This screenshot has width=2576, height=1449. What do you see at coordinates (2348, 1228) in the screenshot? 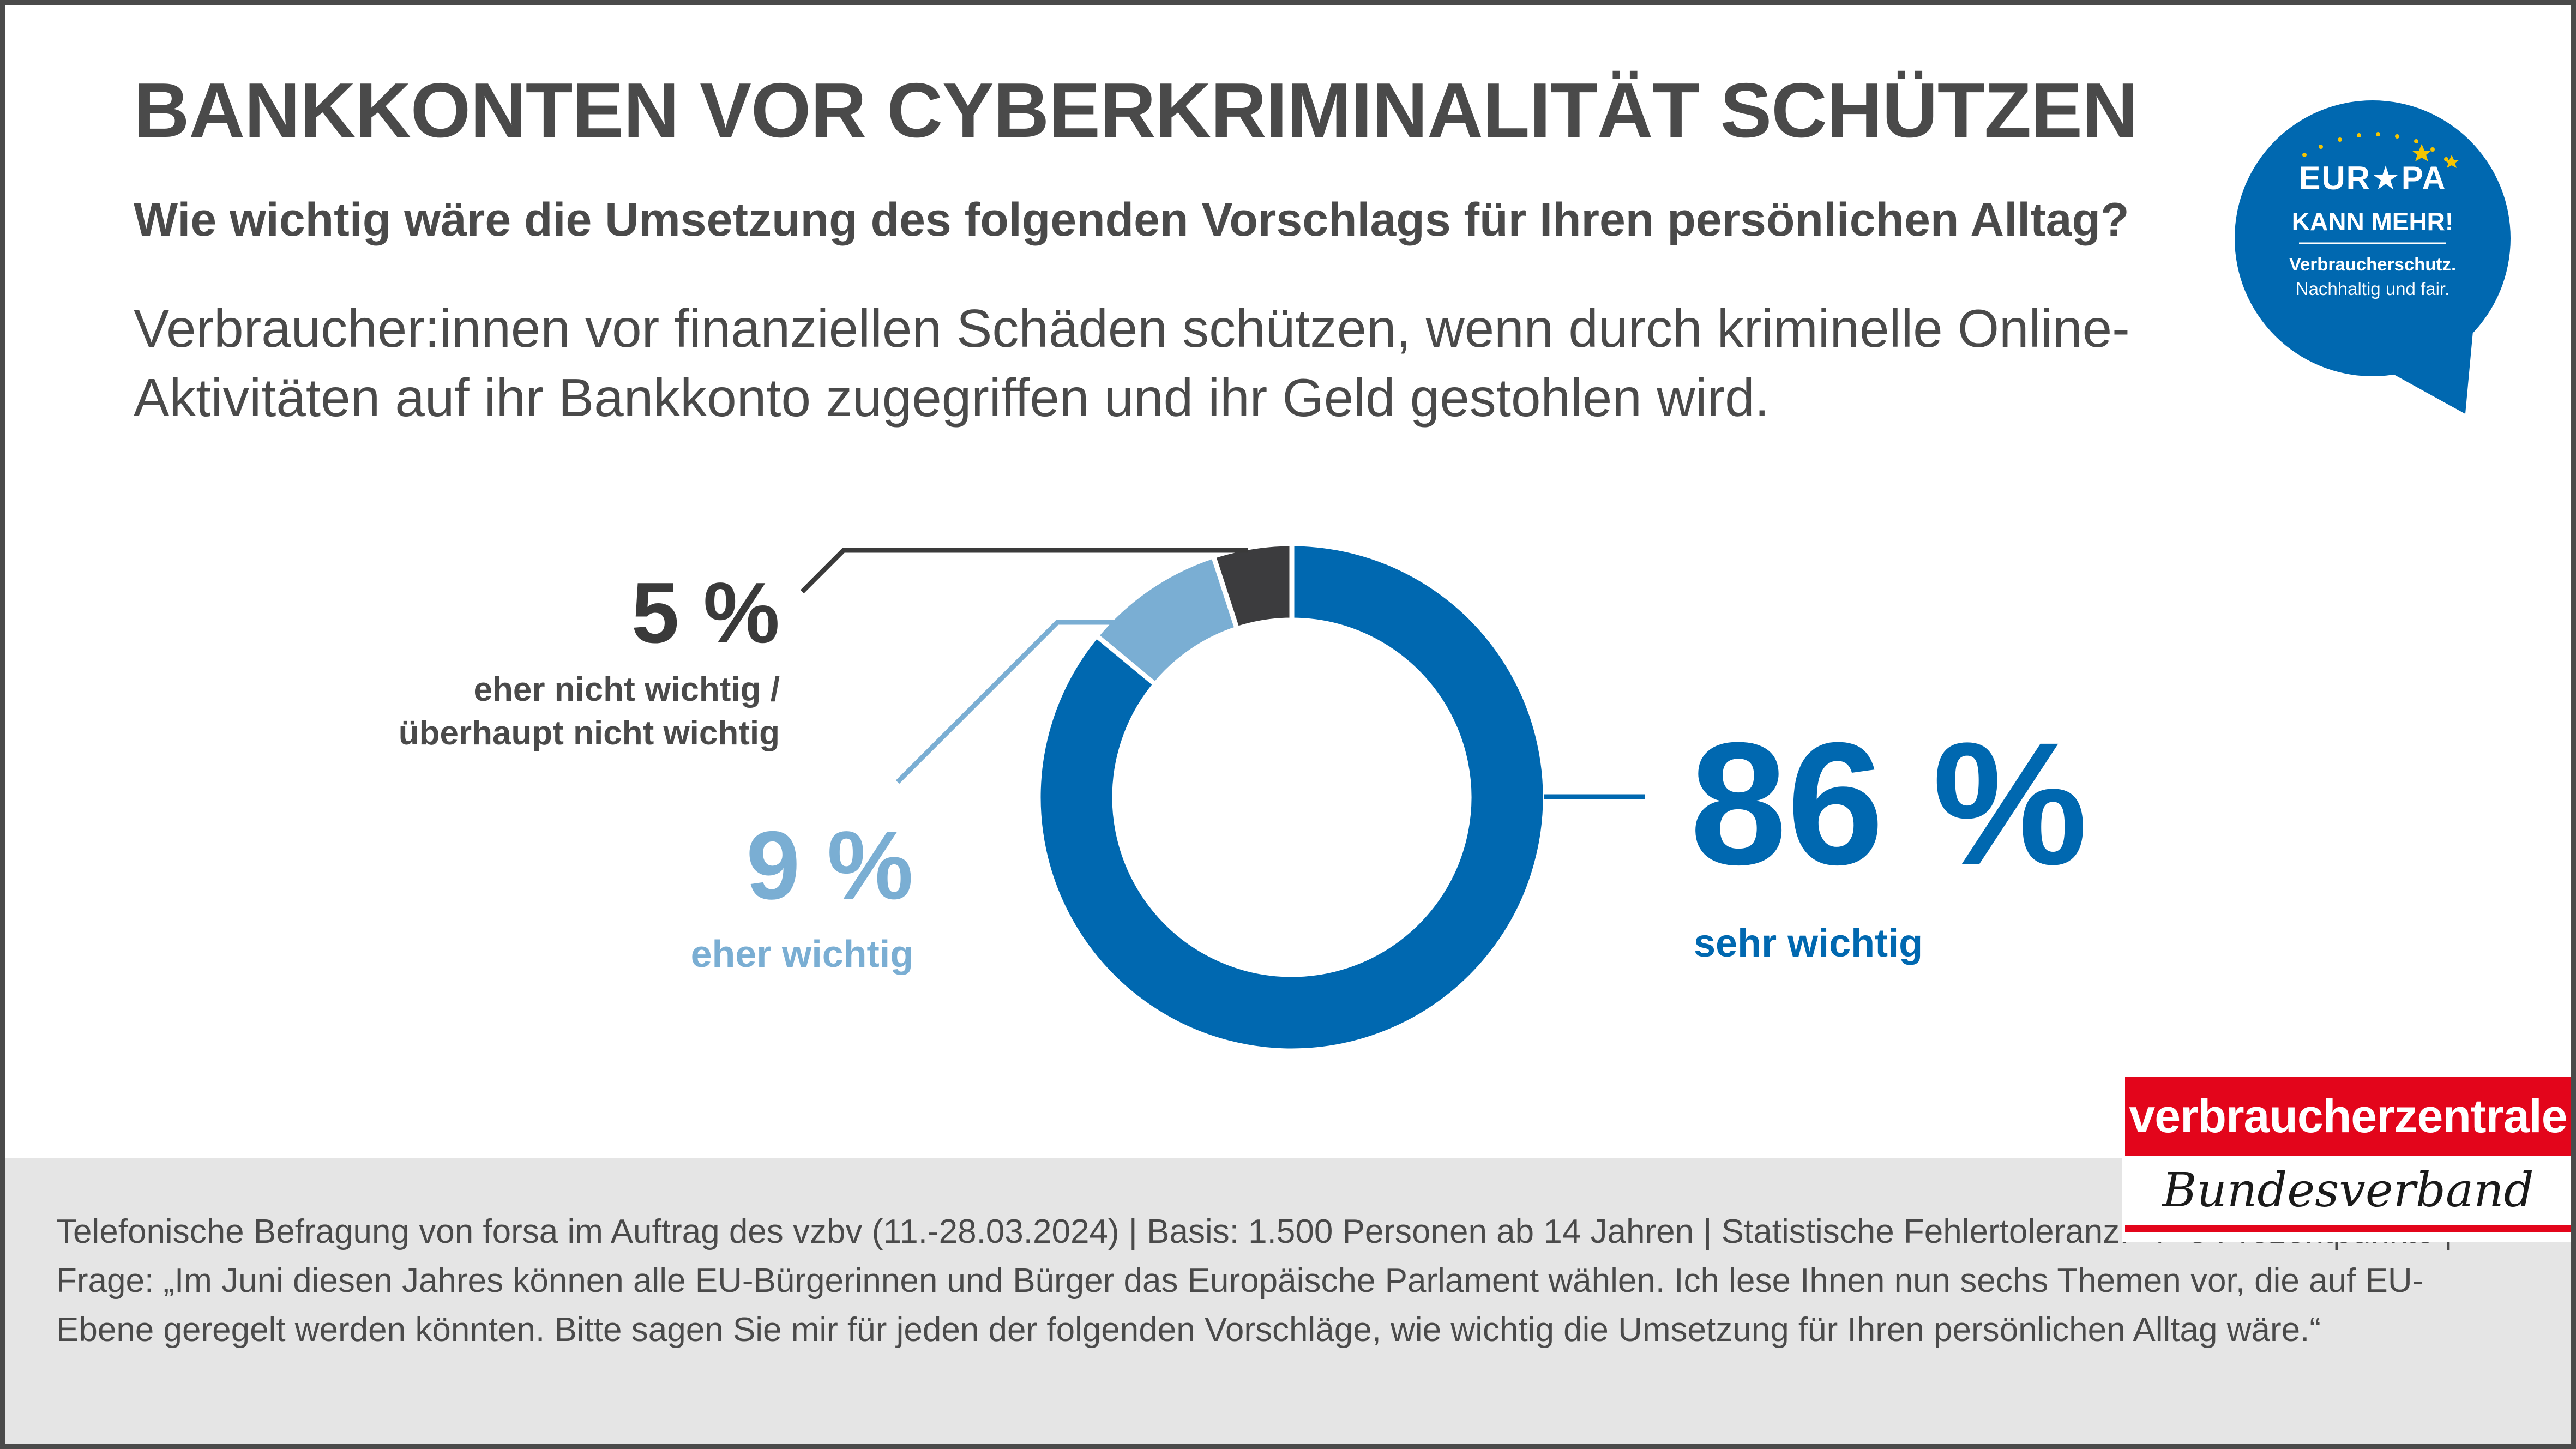
I see `logo-underline` at bounding box center [2348, 1228].